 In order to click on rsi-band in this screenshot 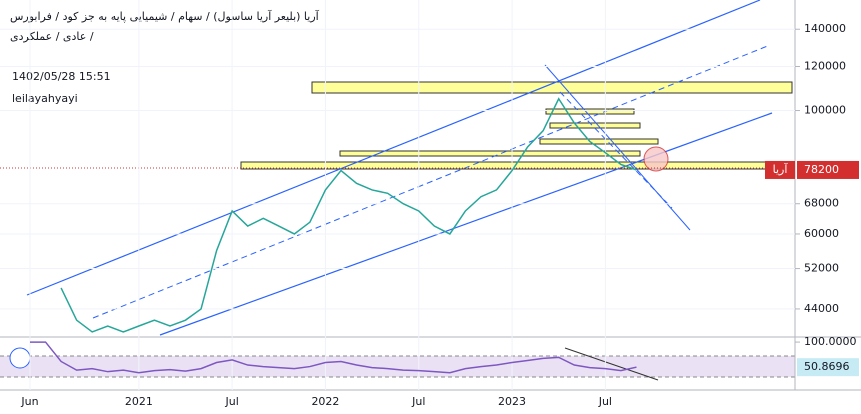, I will do `click(397, 366)`.